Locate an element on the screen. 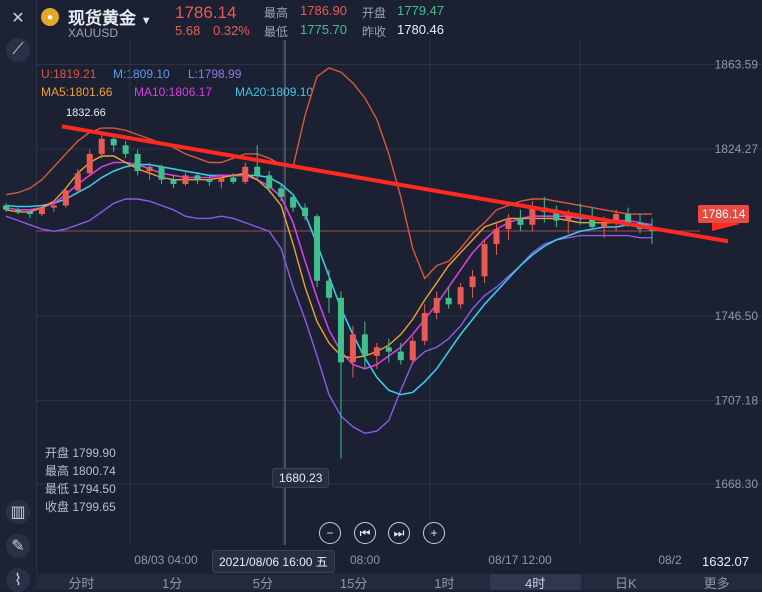 The image size is (762, 592). x-tick-label: 08:00 is located at coordinates (365, 560).